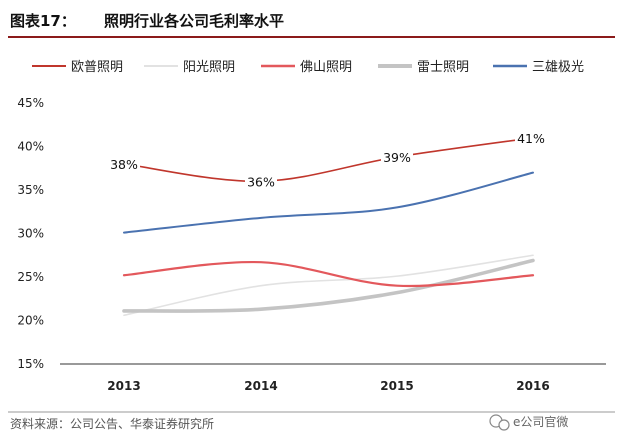 This screenshot has width=623, height=447. I want to click on x-tick-label: 2013, so click(123, 386).